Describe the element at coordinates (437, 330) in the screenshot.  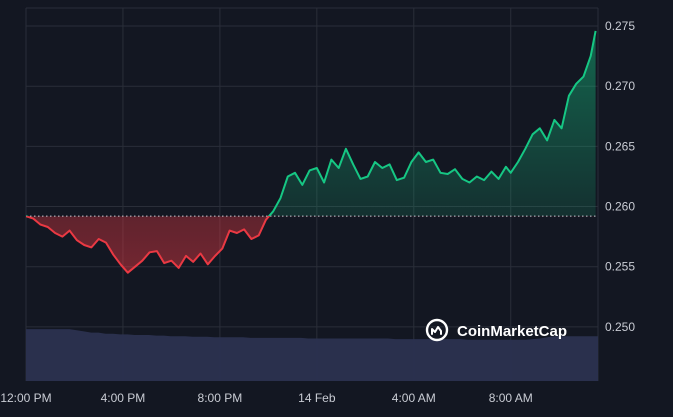
I see `coinmarketcap-logo-icon` at that location.